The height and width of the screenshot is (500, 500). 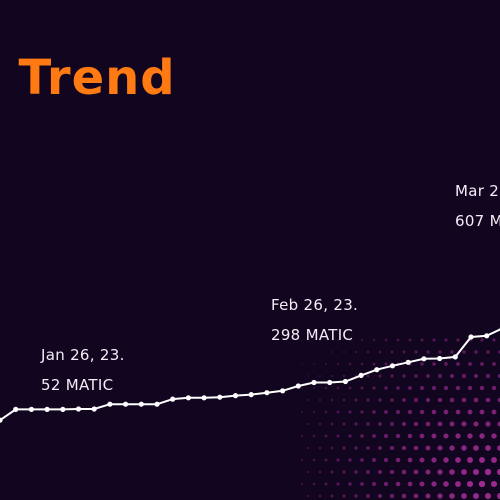 What do you see at coordinates (312, 335) in the screenshot?
I see `annotation-value: 298 MATIC` at bounding box center [312, 335].